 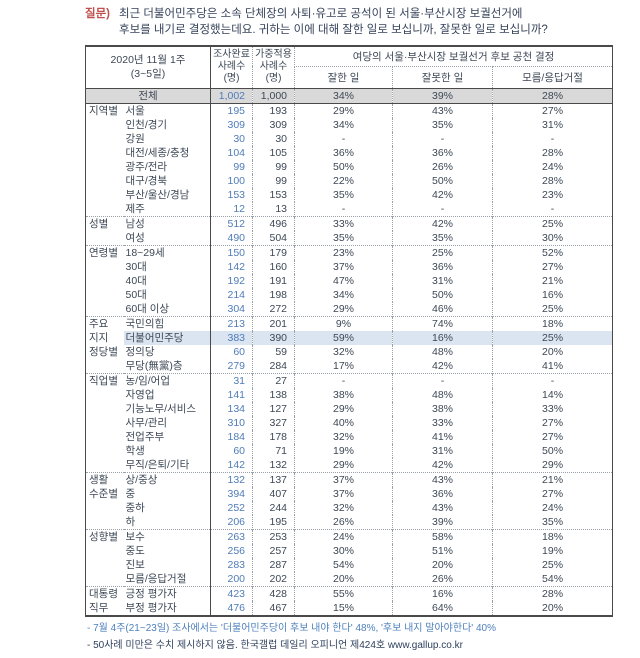 I want to click on row-category-label: 모름/응답거절, so click(x=156, y=578).